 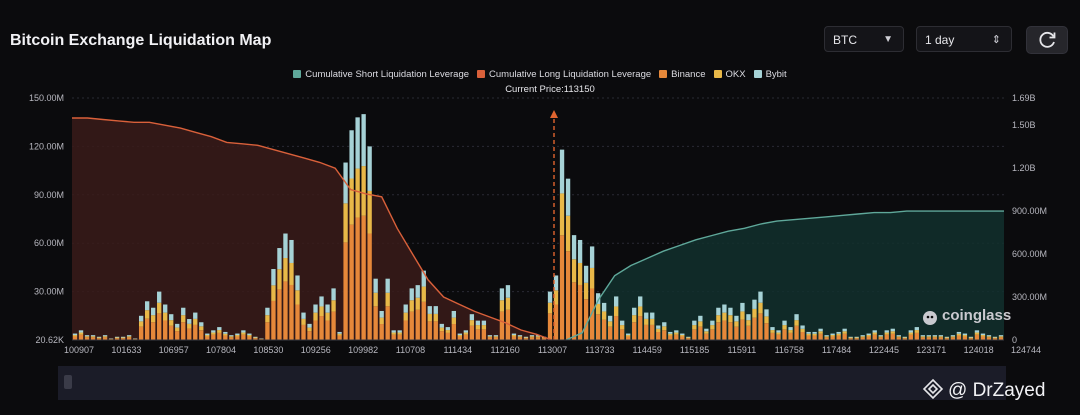 I want to click on legend-item-0: Cumulative Short Liquidation Leverage, so click(x=381, y=74).